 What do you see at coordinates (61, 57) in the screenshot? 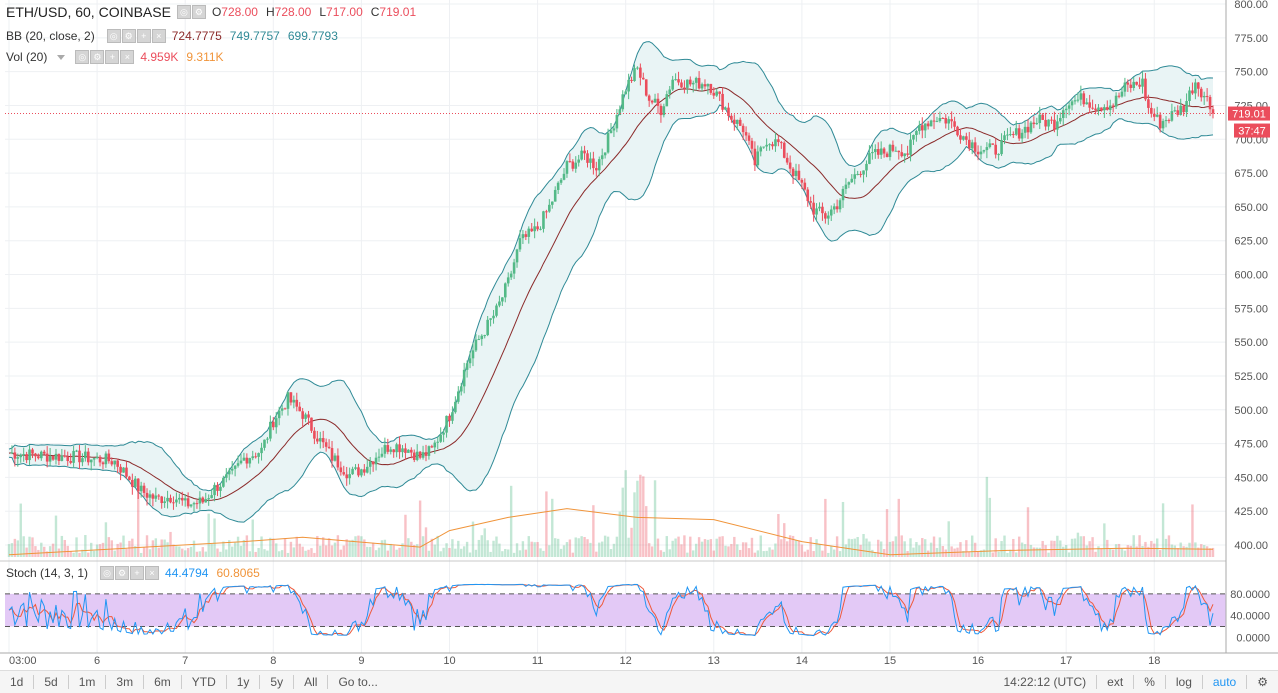
I see `chevron-down-icon` at bounding box center [61, 57].